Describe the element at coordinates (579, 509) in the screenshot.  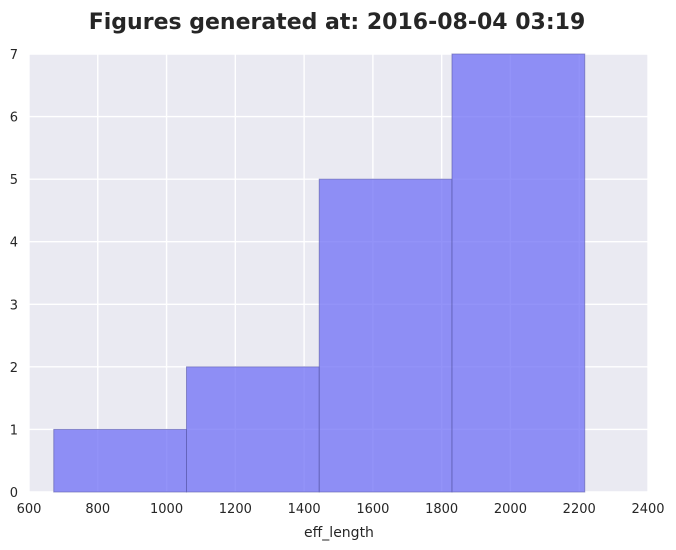
I see `x-tick-label: 2200` at that location.